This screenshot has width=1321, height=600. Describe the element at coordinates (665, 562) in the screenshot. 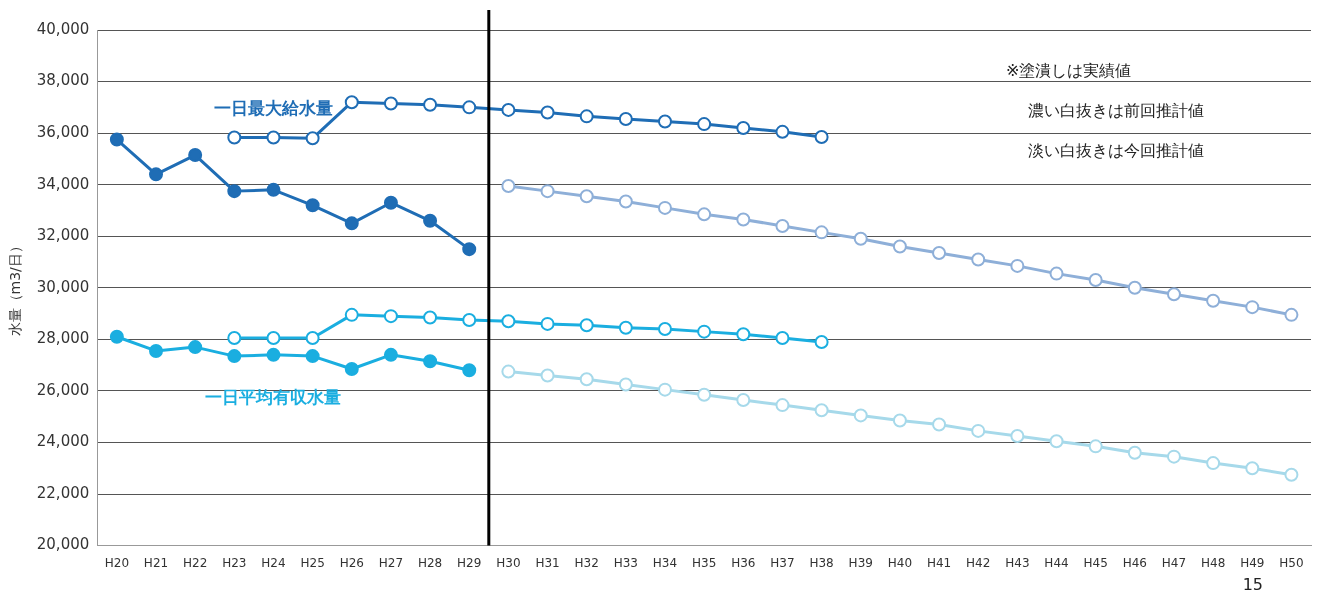

I see `x-tick-label: H34` at that location.